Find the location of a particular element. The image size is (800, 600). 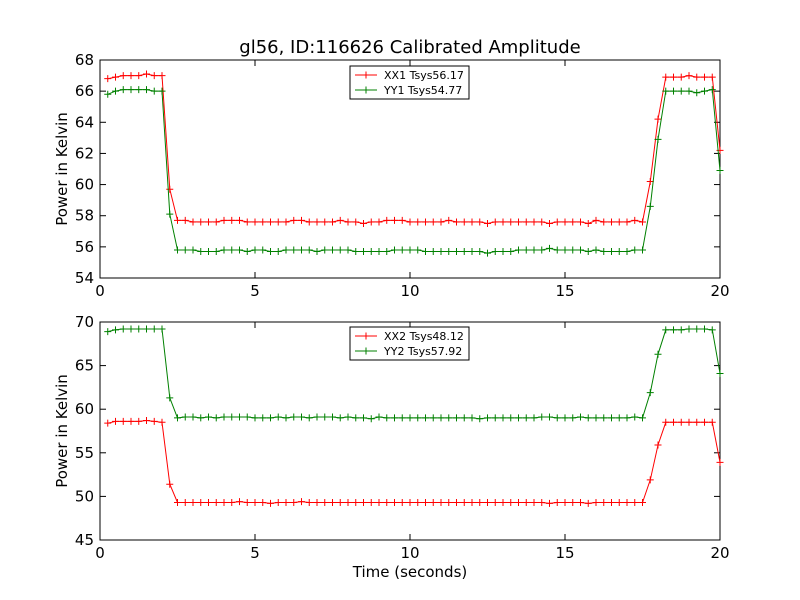

y-tick-label: 68 is located at coordinates (84, 60).